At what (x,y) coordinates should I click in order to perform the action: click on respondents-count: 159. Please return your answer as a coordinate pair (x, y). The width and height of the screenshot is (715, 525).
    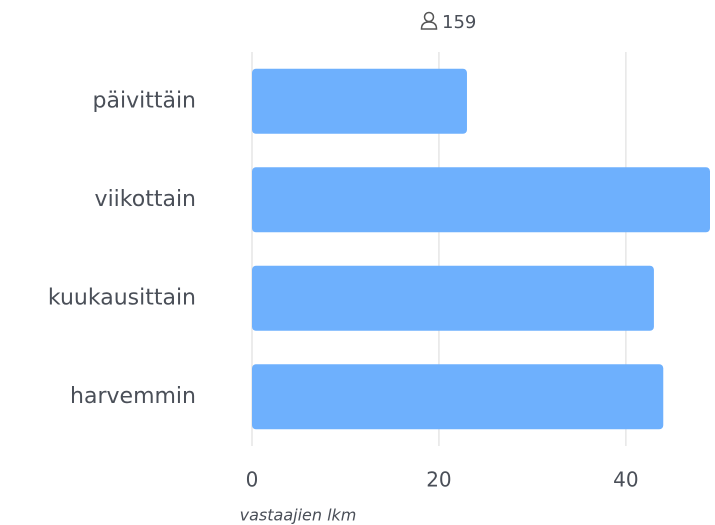
    Looking at the image, I should click on (459, 22).